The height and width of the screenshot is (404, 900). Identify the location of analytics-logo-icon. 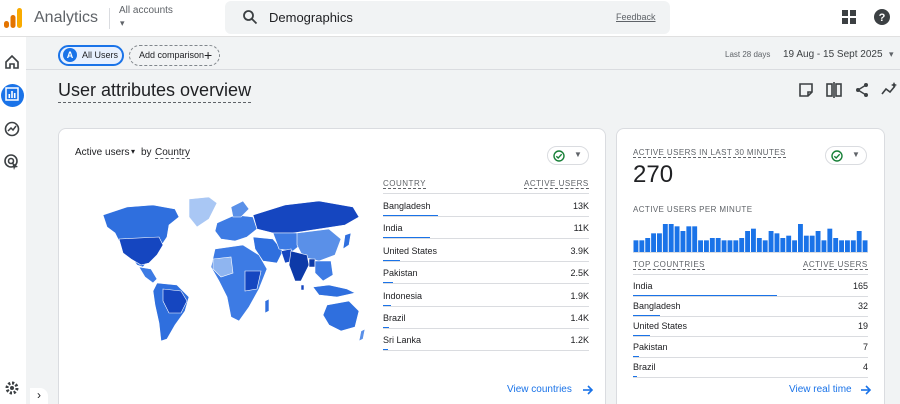
(13, 18).